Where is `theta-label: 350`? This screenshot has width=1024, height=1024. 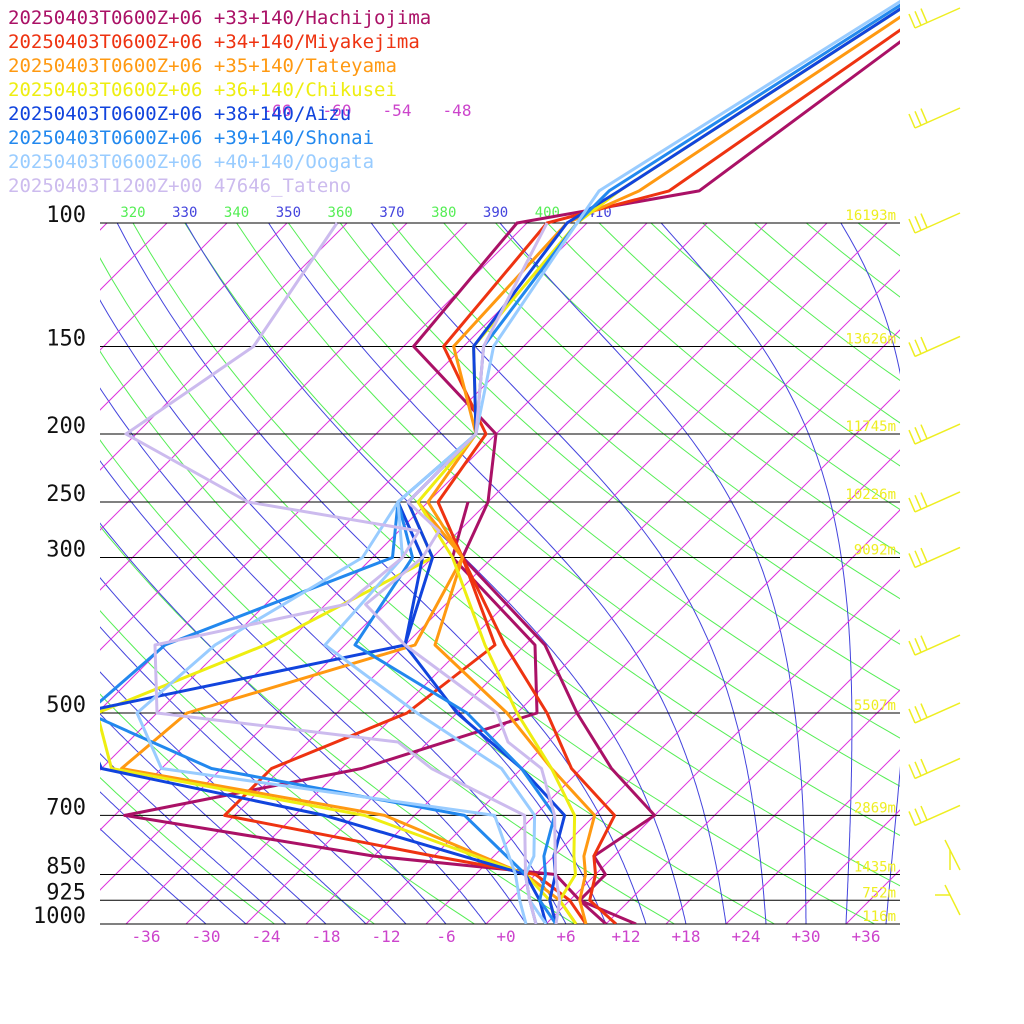
theta-label: 350 is located at coordinates (288, 213).